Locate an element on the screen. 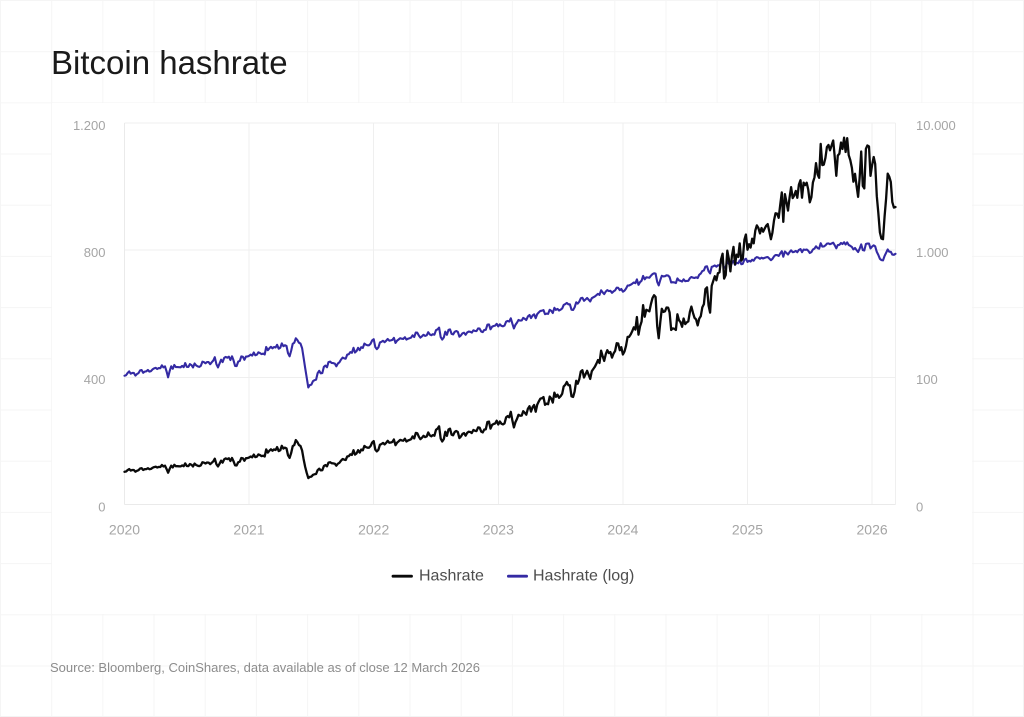  svg-text: 1.000 is located at coordinates (932, 252).